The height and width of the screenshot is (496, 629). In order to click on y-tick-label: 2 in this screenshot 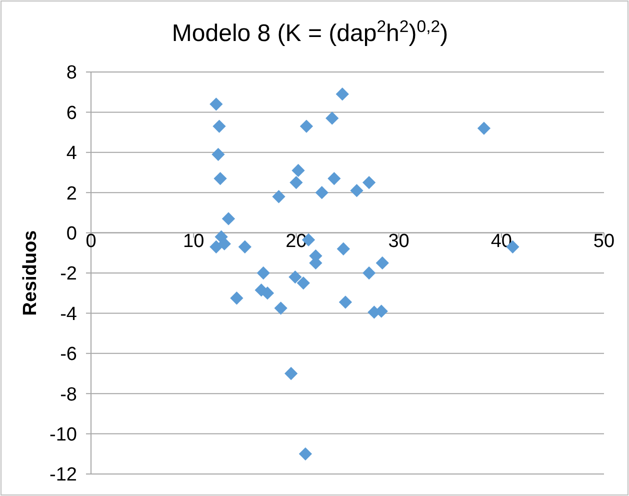, I will do `click(71, 193)`.